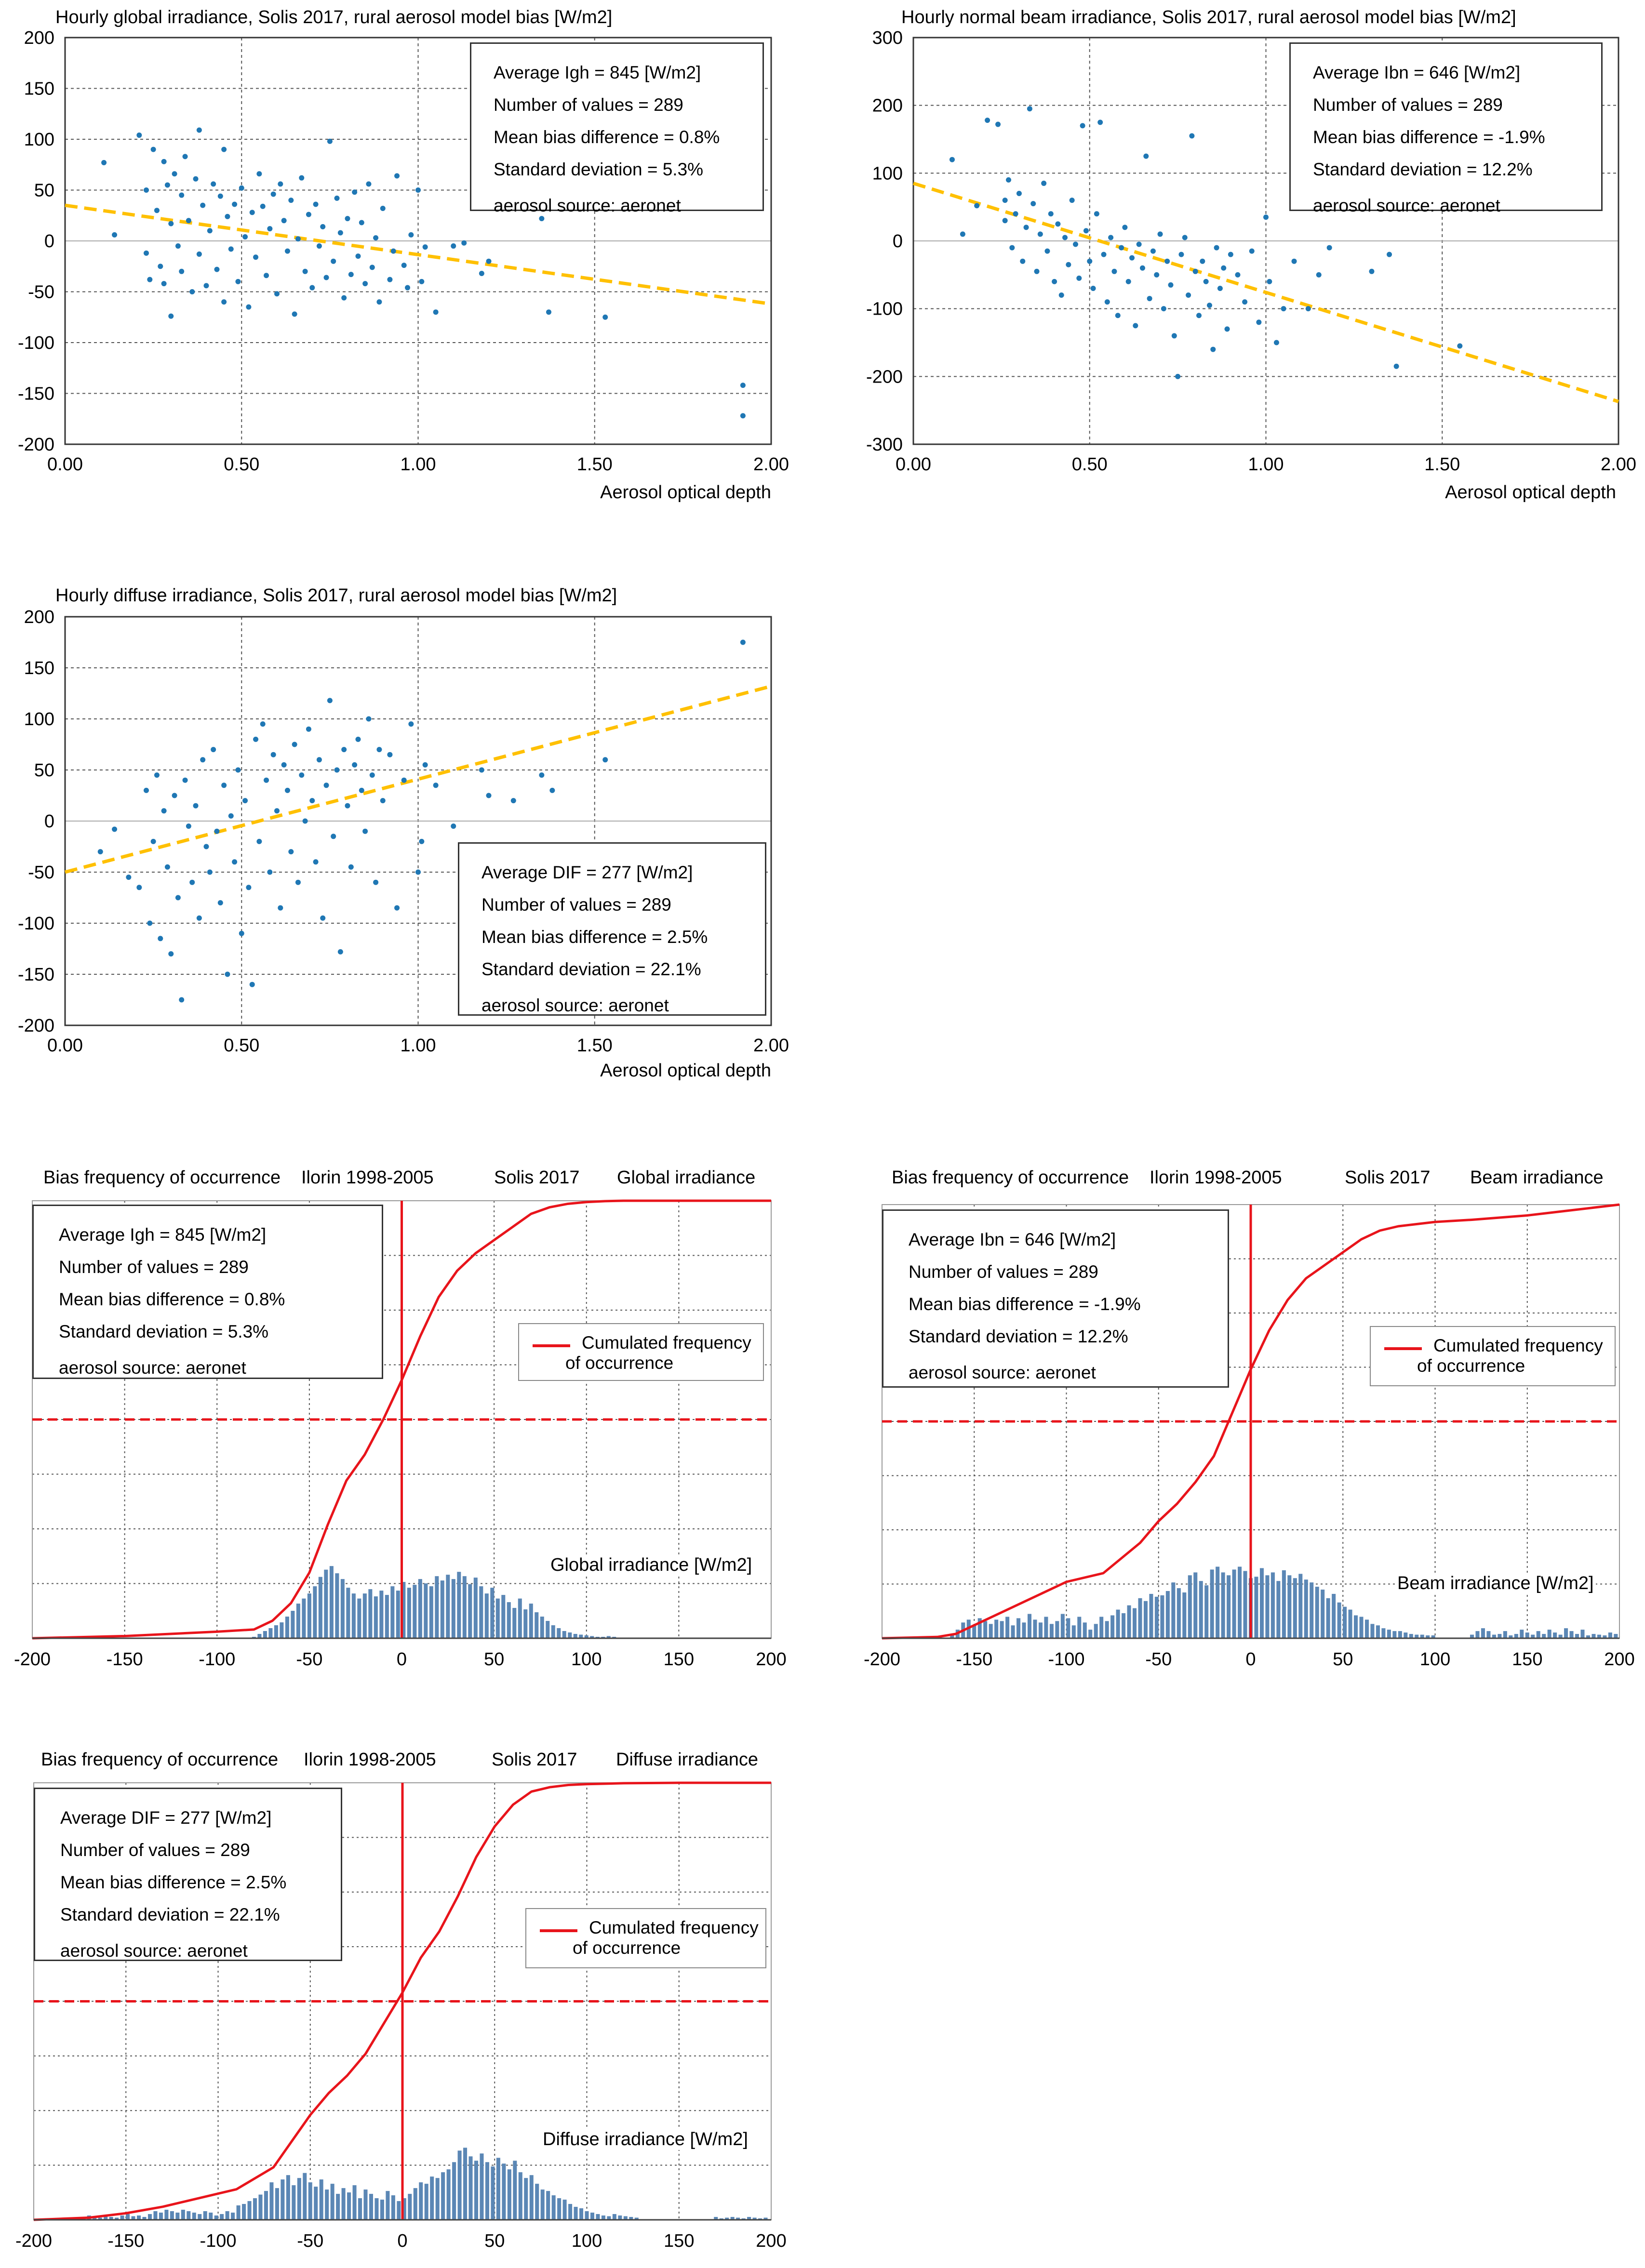 This screenshot has width=1645, height=2268. Describe the element at coordinates (685, 1071) in the screenshot. I see `scatter-diffuse-xlabel: Aerosol optical depth` at that location.